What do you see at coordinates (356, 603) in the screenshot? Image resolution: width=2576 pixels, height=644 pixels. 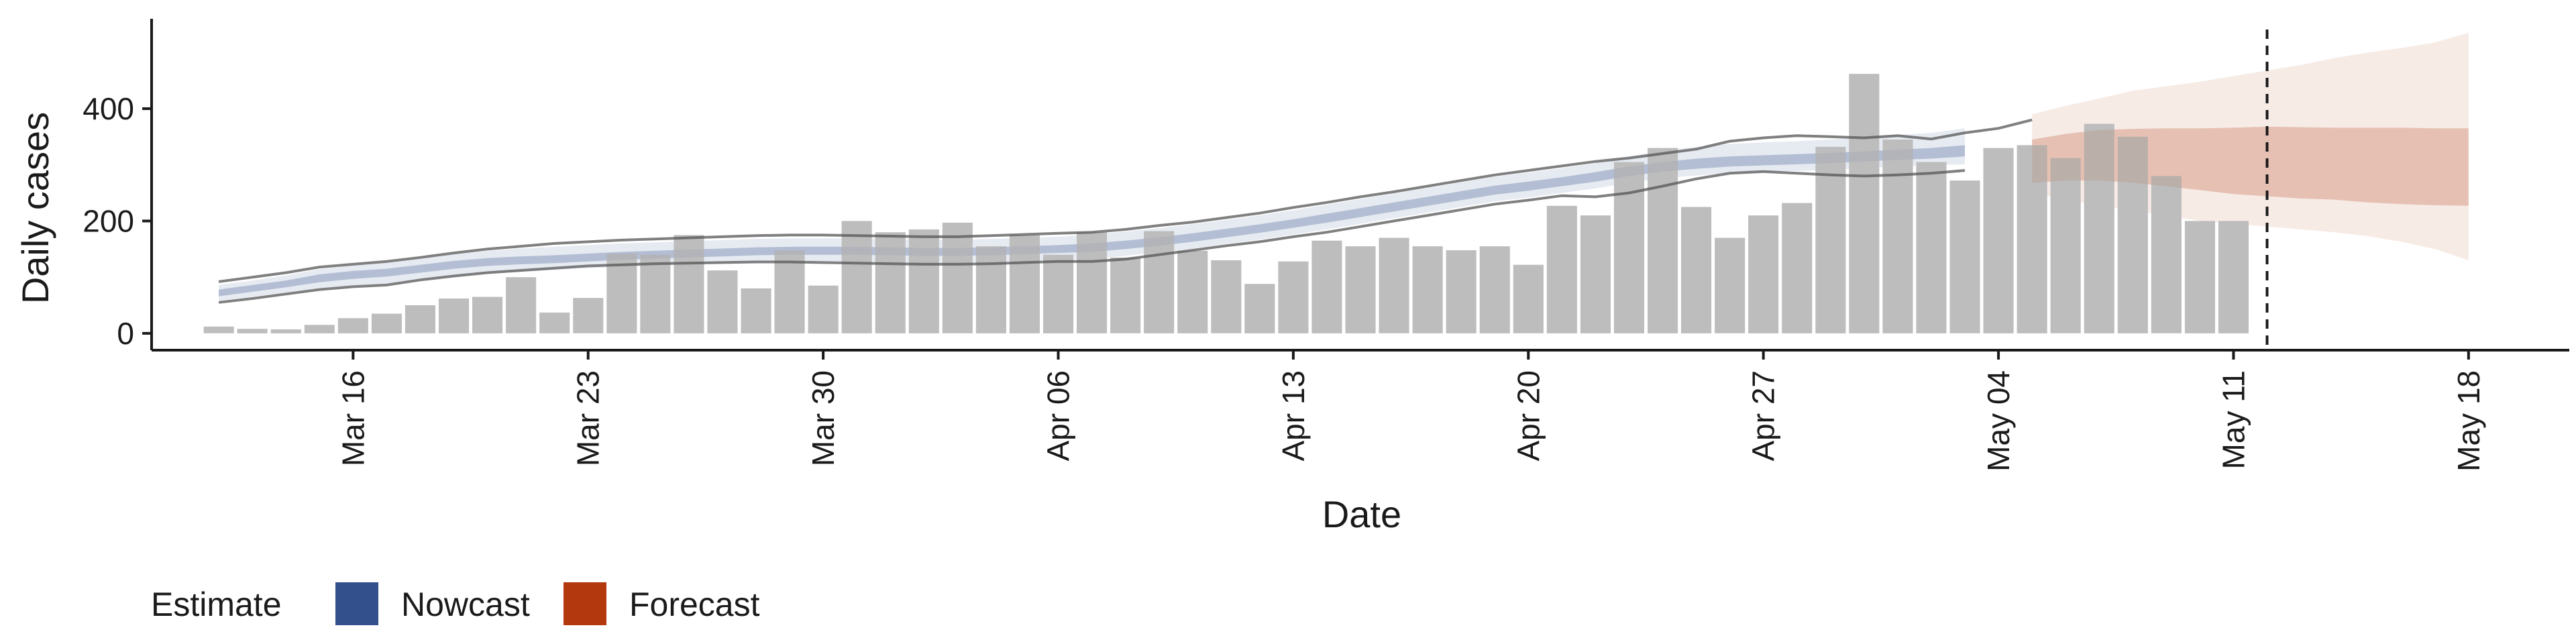 I see `legend-swatch-nowcast` at bounding box center [356, 603].